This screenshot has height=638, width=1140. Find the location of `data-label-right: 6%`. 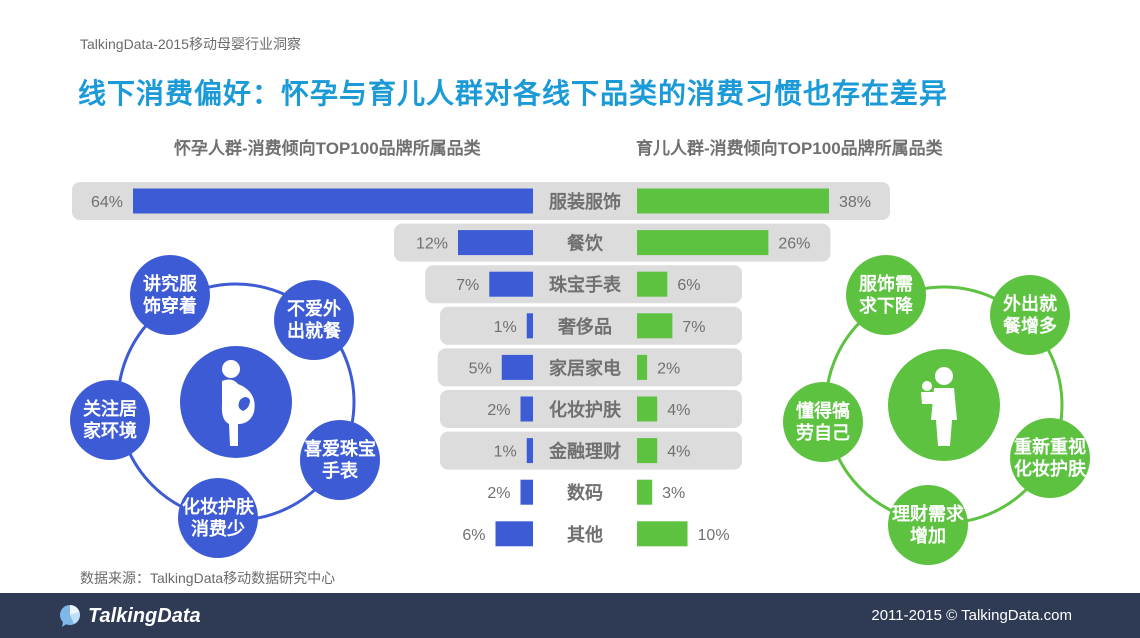

data-label-right: 6% is located at coordinates (688, 285).